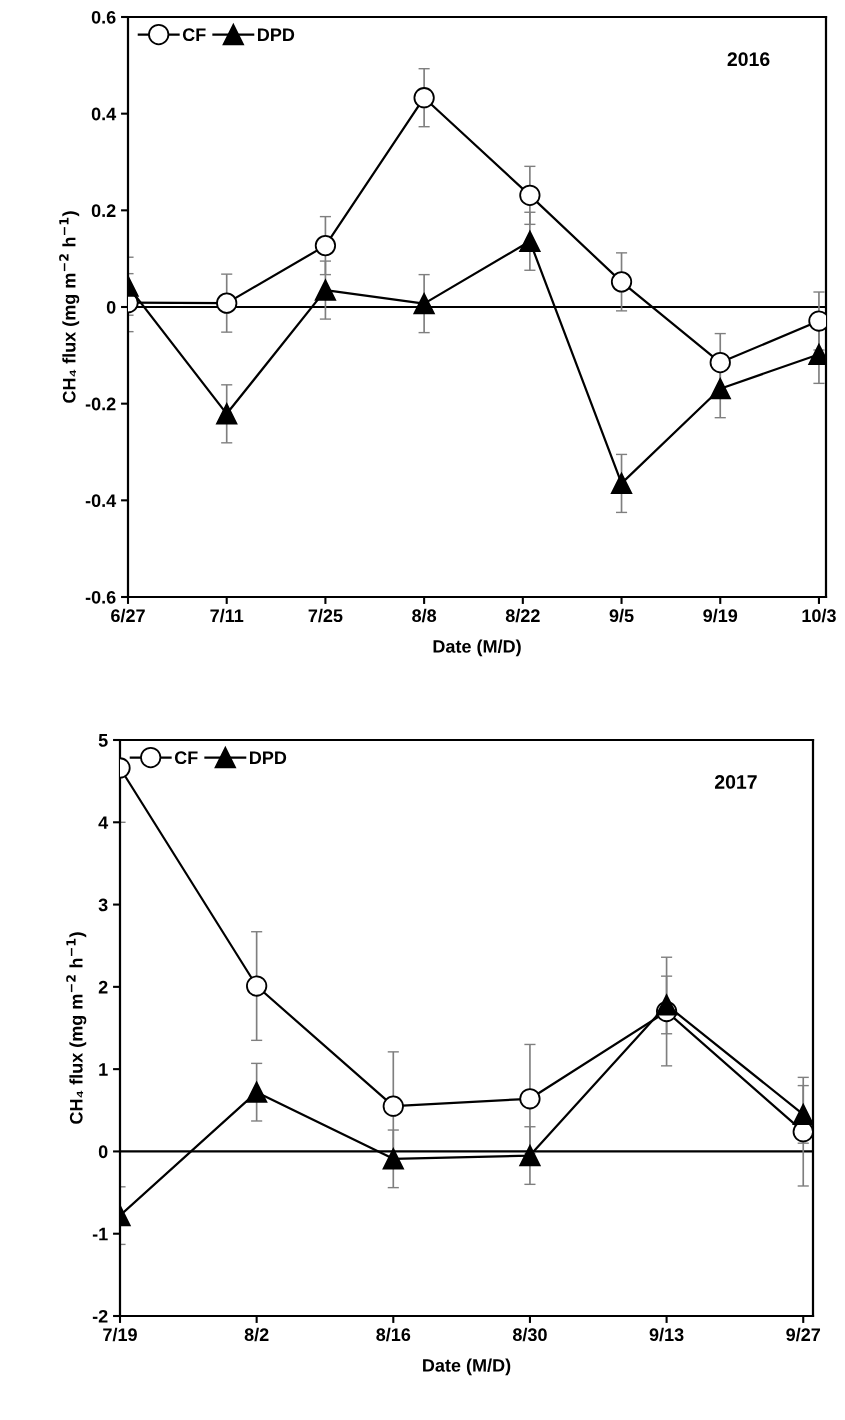 This screenshot has width=845, height=1420. What do you see at coordinates (100, 404) in the screenshot?
I see `y-tick-label: -0.2` at bounding box center [100, 404].